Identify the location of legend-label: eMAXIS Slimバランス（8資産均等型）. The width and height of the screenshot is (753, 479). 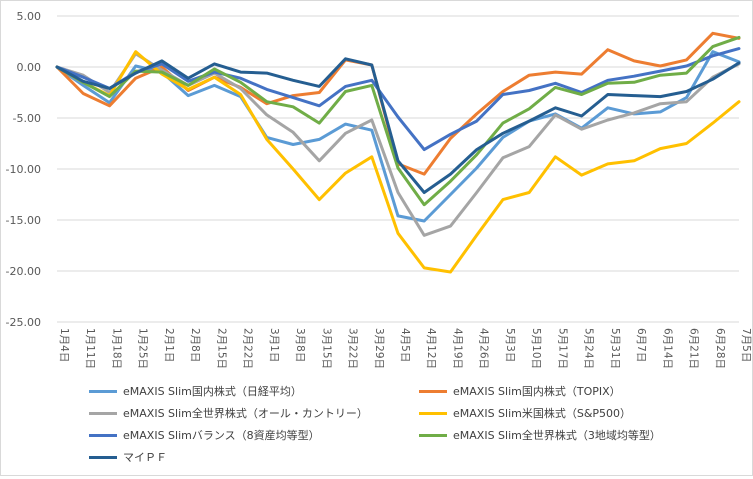
(221, 435).